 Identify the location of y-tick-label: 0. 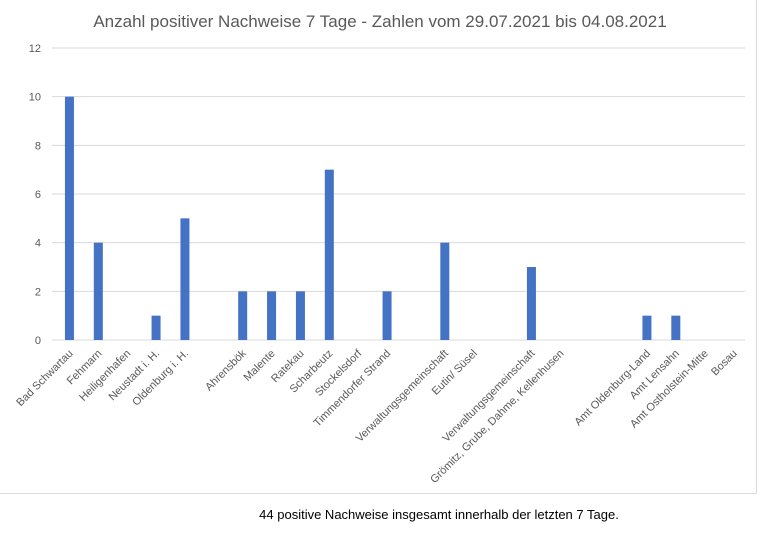
(38, 341).